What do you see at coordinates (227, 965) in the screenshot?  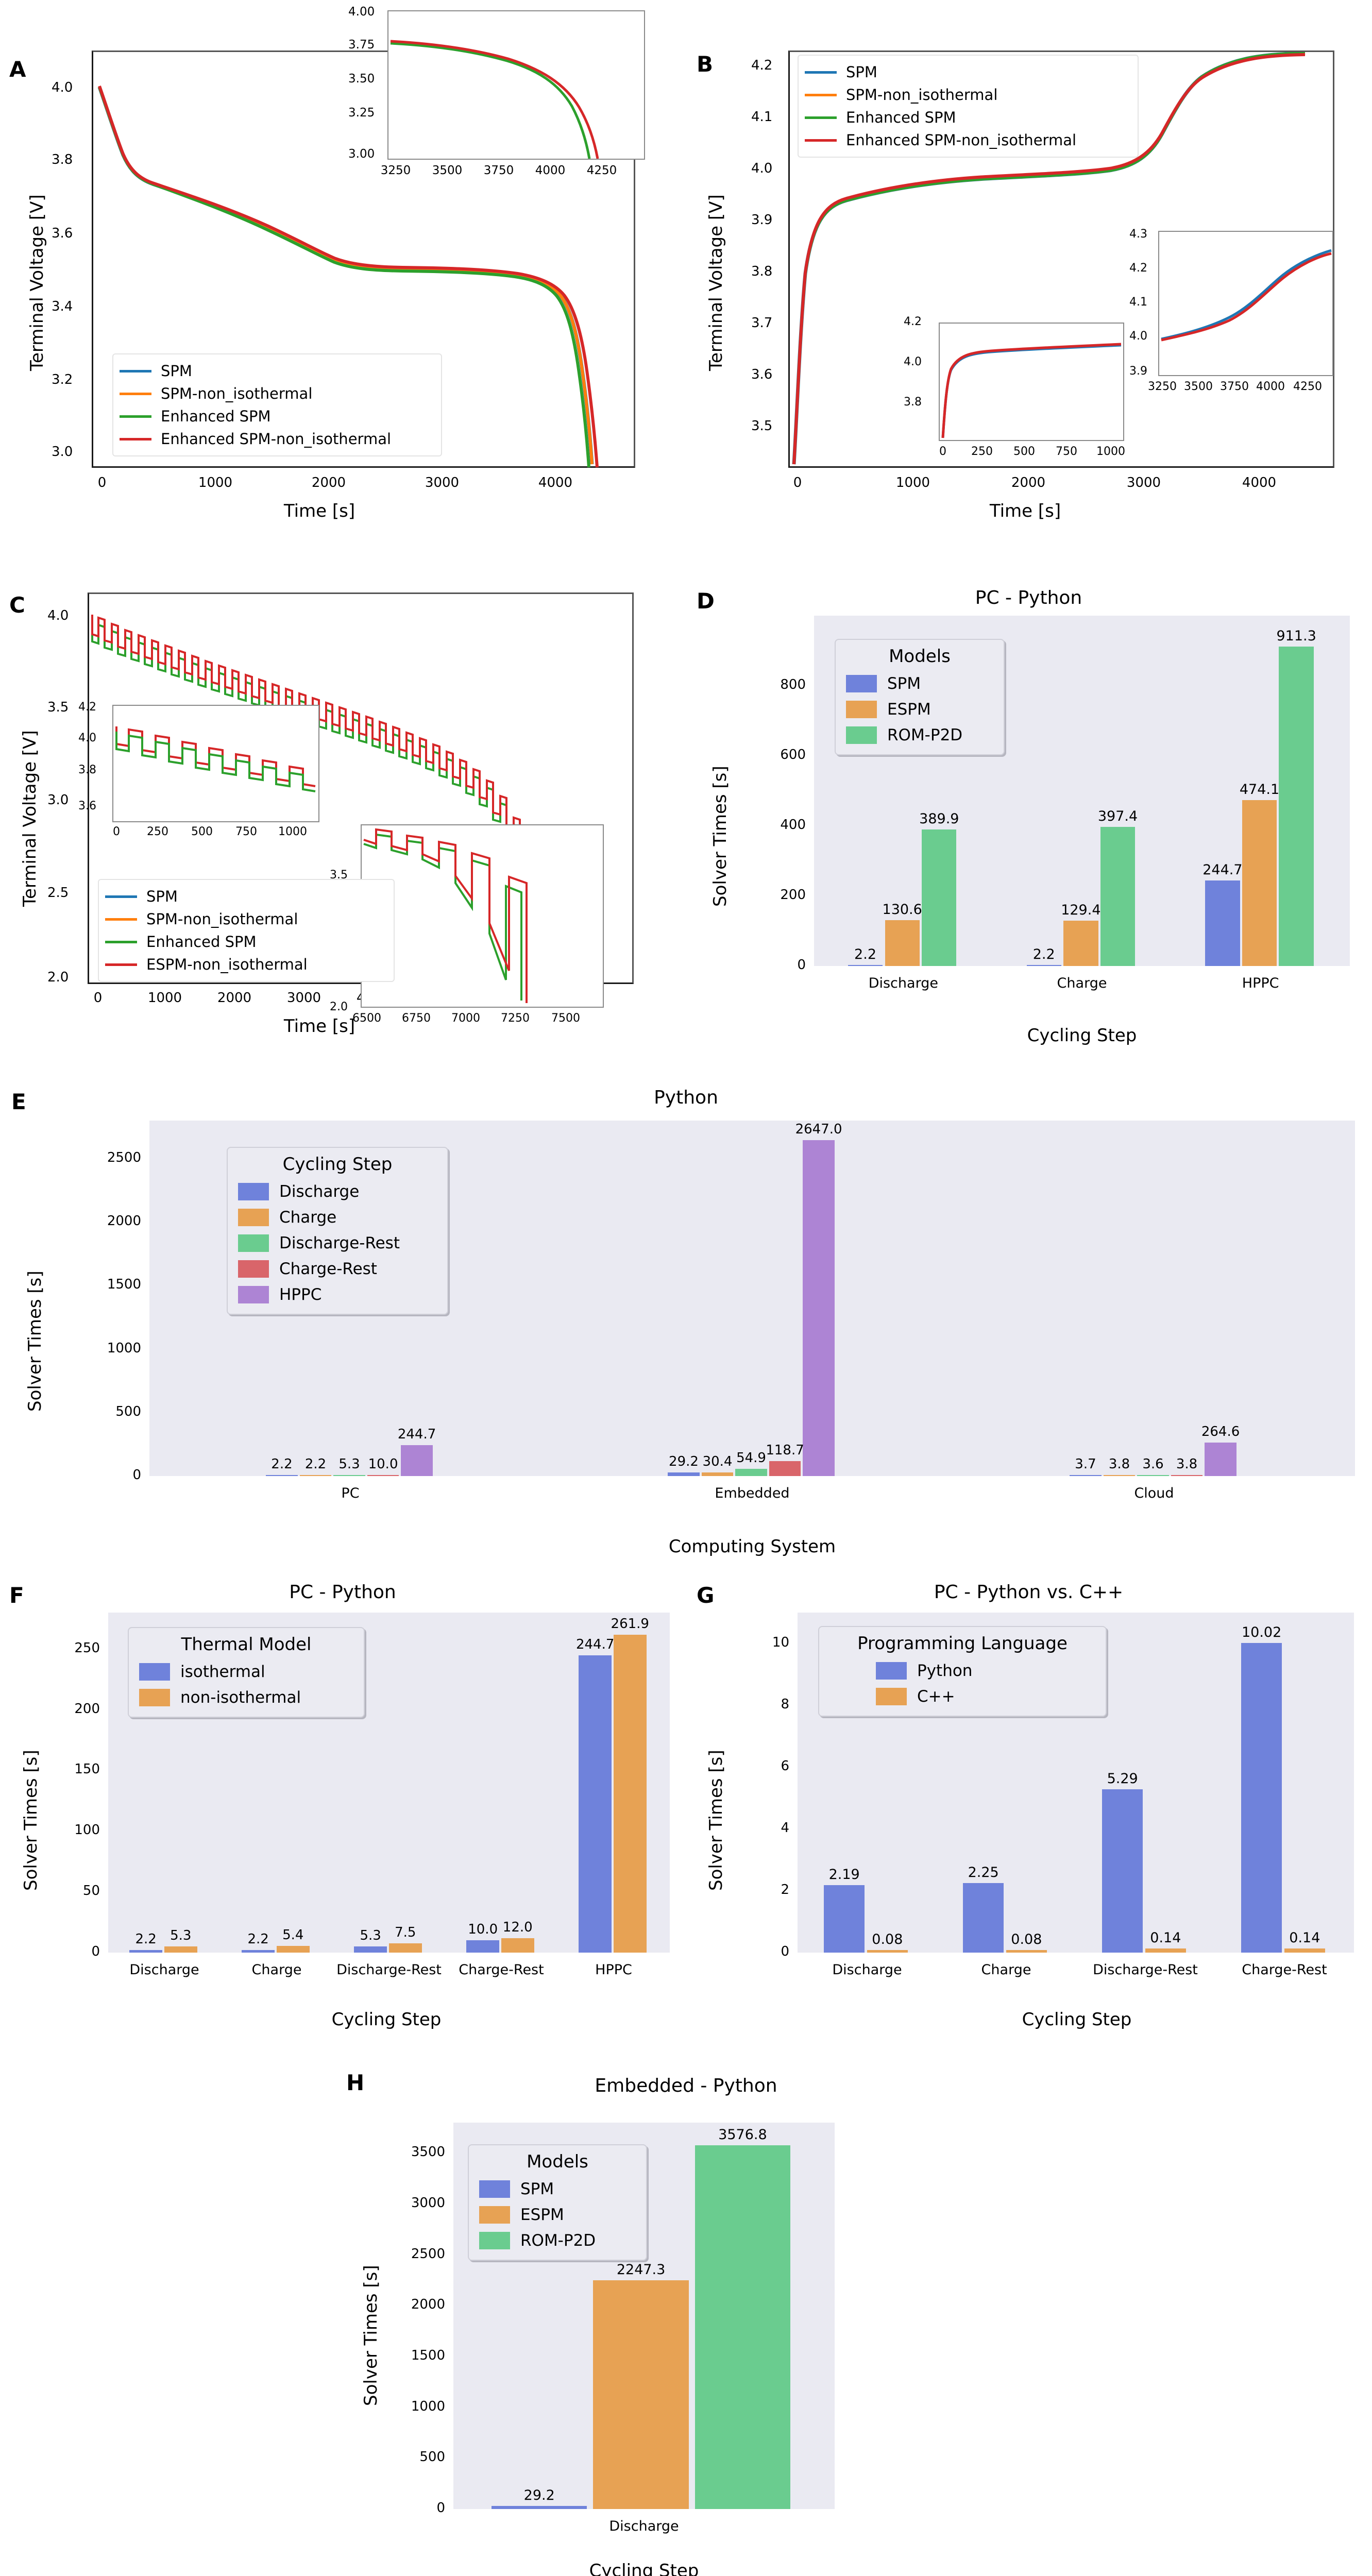 I see `legend-label: ESPM-non_isothermal` at bounding box center [227, 965].